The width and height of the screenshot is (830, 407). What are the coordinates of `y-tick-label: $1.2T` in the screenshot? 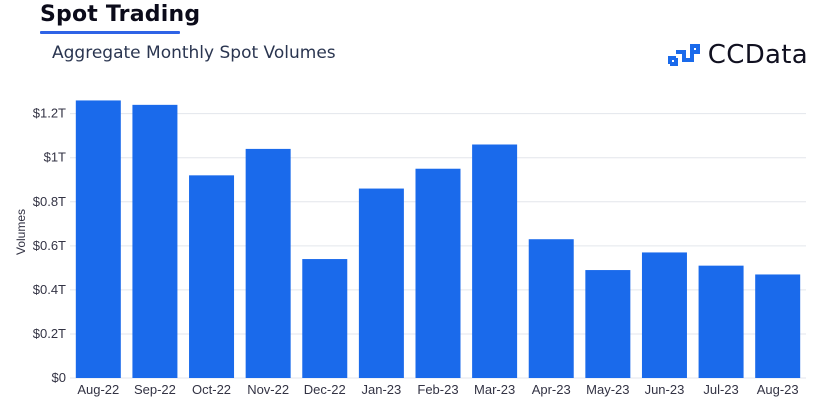 It's located at (49, 113).